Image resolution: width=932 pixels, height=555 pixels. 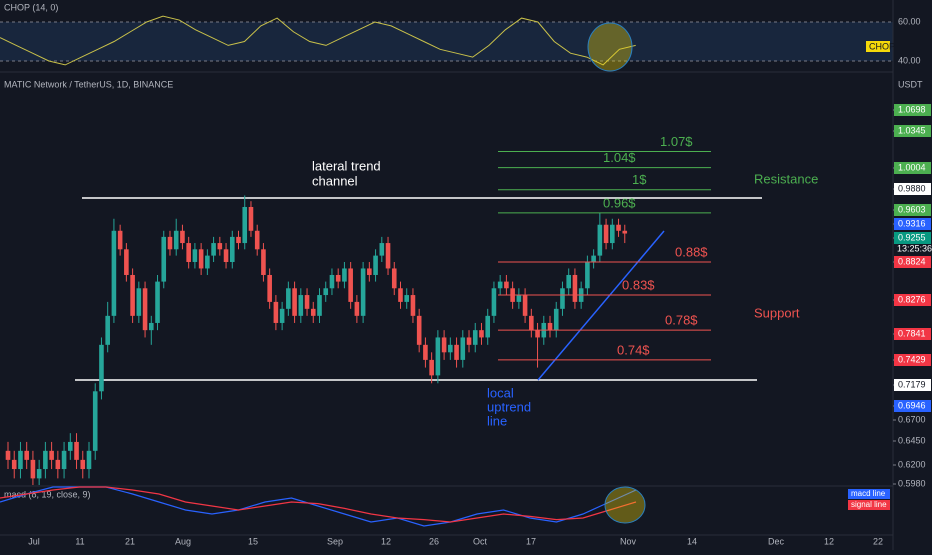 I want to click on currency-label: USDT, so click(x=910, y=84).